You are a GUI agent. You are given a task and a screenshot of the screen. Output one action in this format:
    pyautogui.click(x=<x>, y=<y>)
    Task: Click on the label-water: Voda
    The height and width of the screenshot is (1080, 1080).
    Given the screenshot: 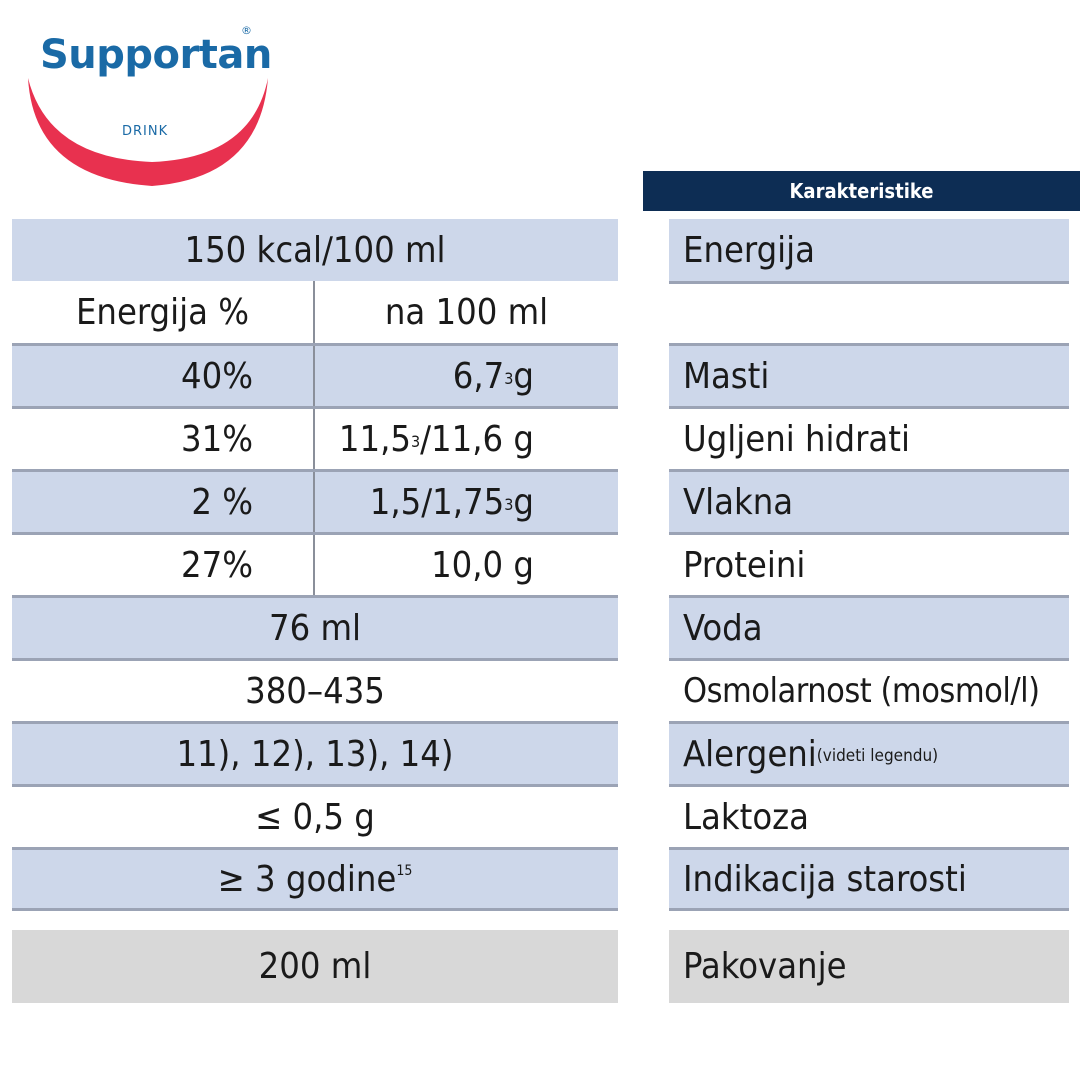 What is the action you would take?
    pyautogui.click(x=869, y=628)
    